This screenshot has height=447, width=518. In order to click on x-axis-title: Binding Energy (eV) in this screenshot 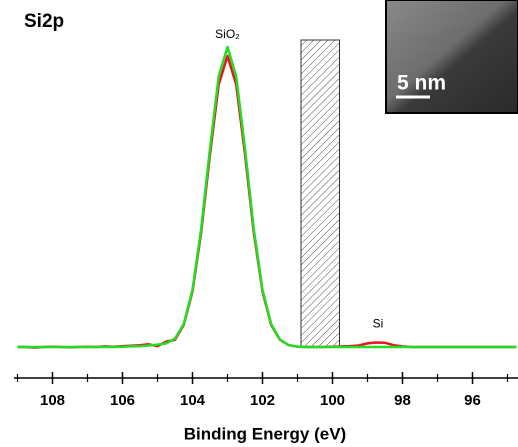, I will do `click(265, 433)`.